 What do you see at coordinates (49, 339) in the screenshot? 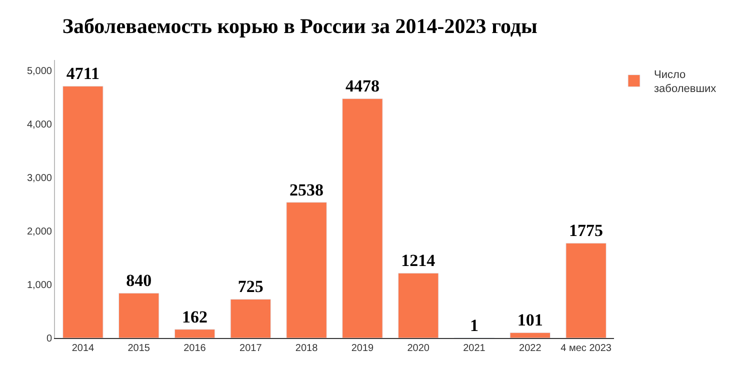
I see `y-tick-label: 0` at bounding box center [49, 339].